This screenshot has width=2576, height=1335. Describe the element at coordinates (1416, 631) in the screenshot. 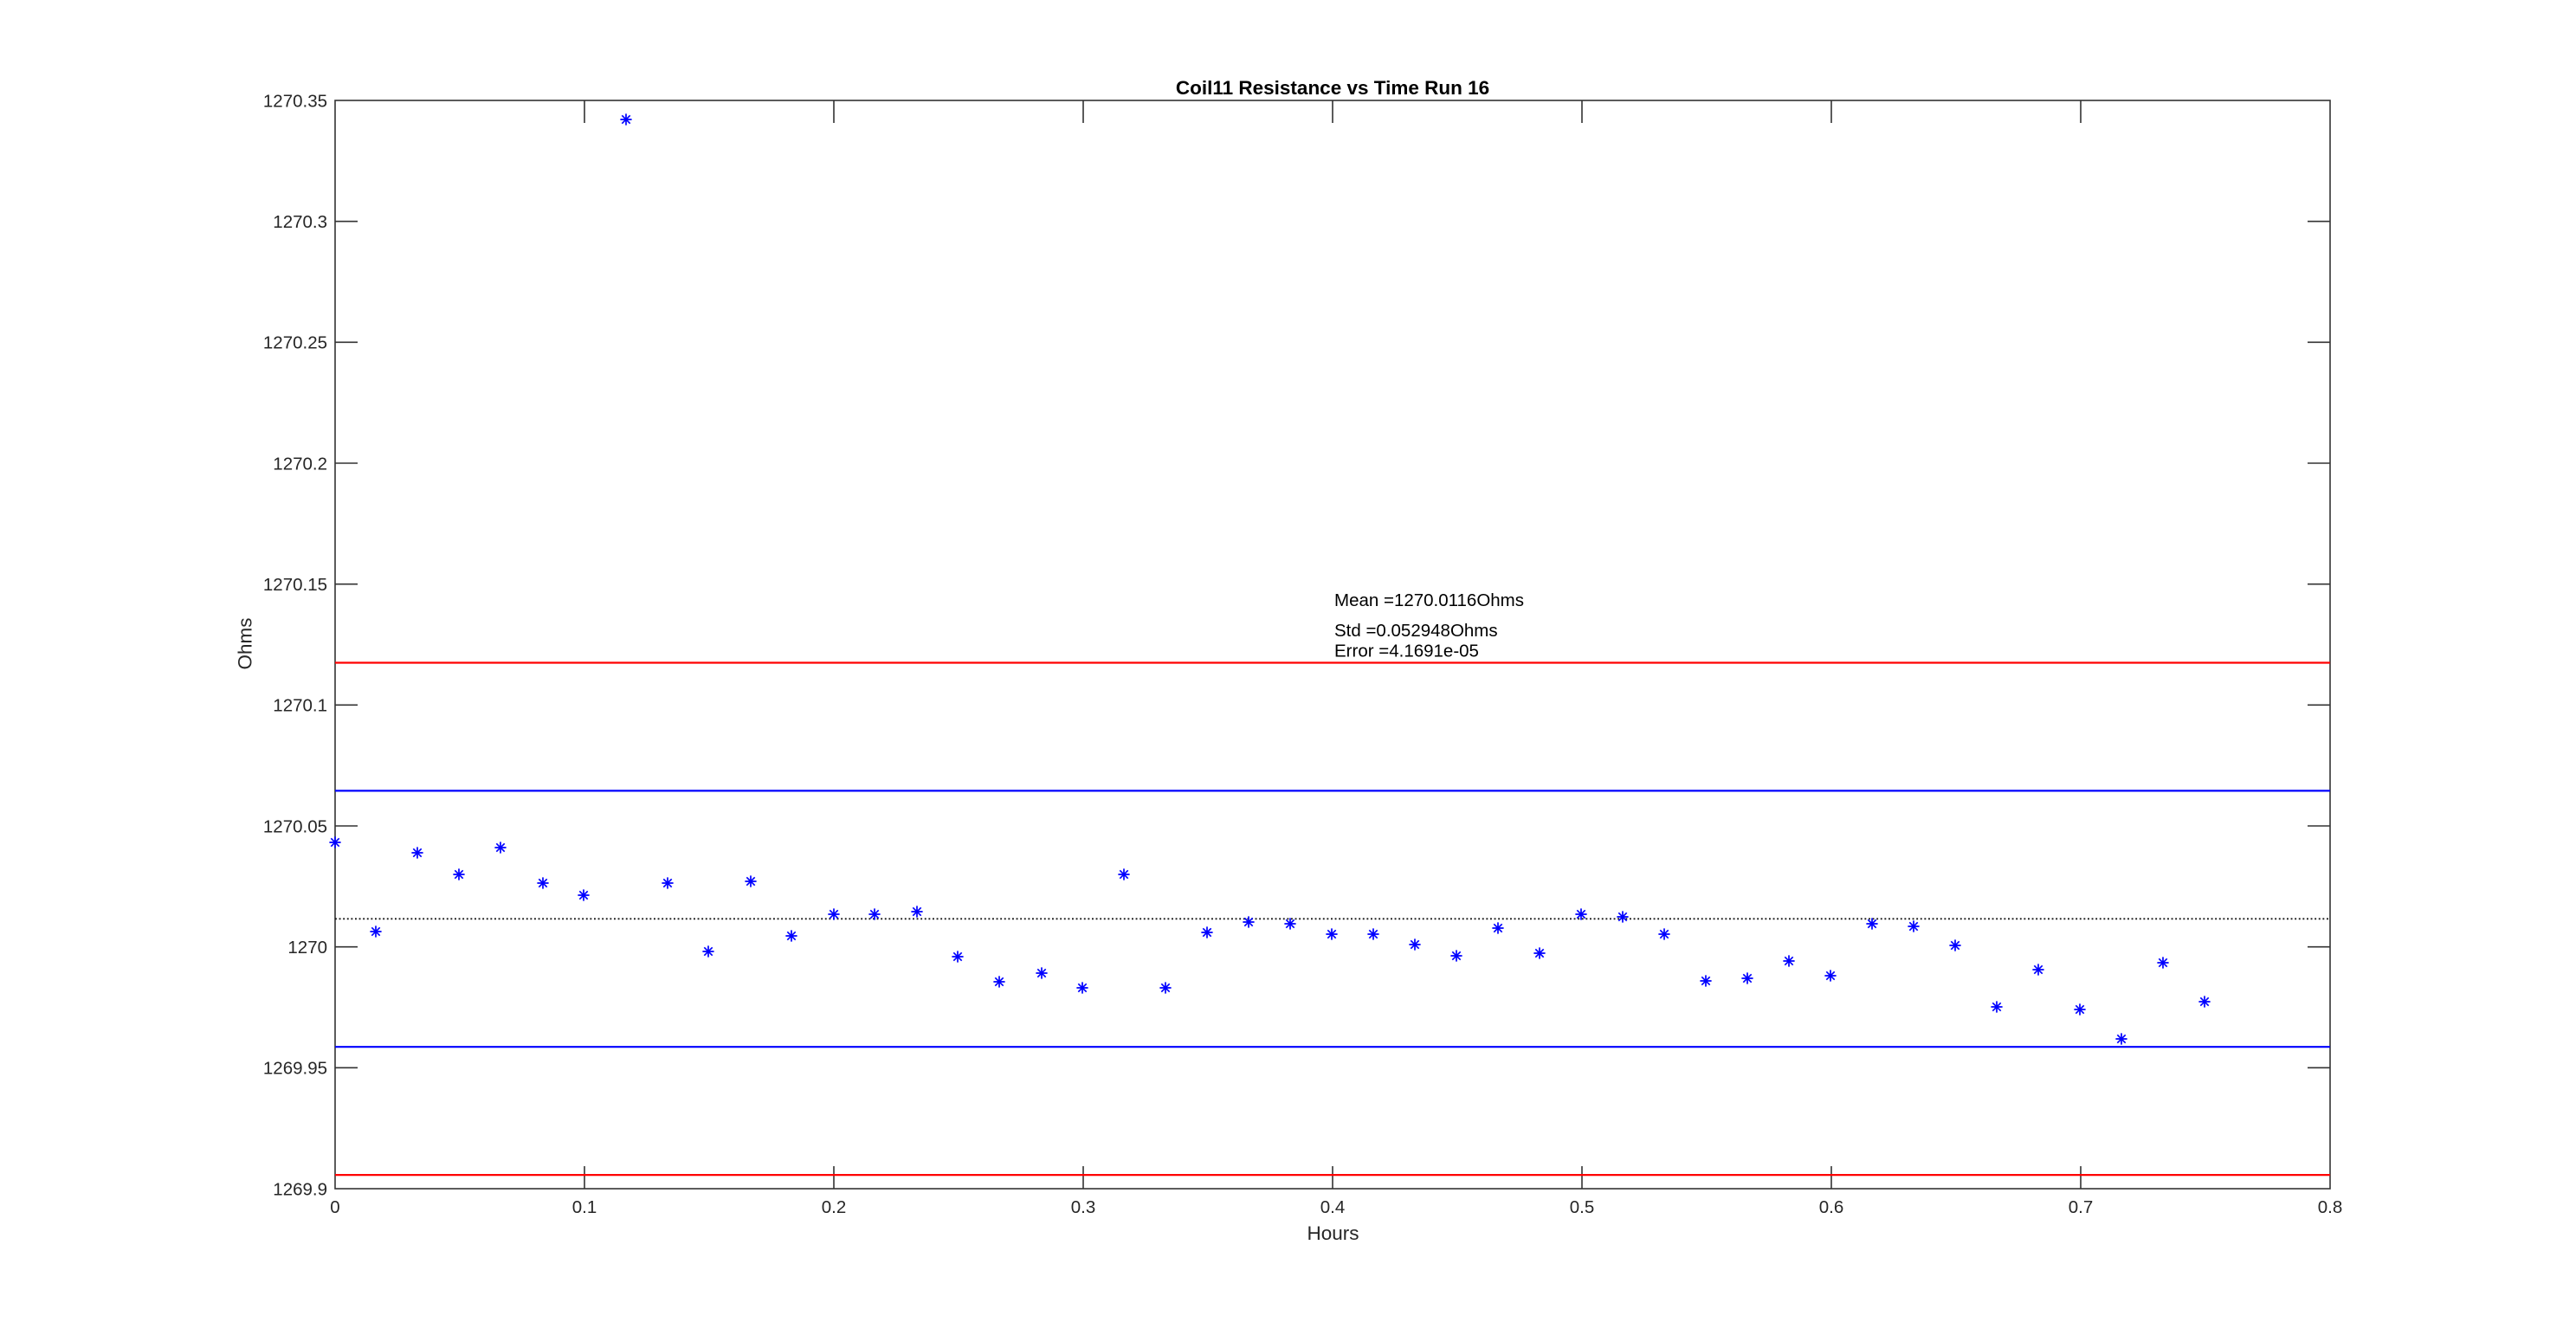

I see `svg-text: Std =0.052948Ohms` at that location.